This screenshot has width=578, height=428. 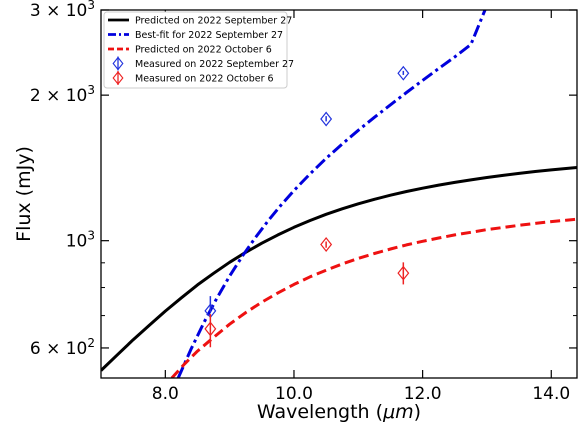 I want to click on legend-label-4: Measured on 2022 October 6, so click(x=204, y=79).